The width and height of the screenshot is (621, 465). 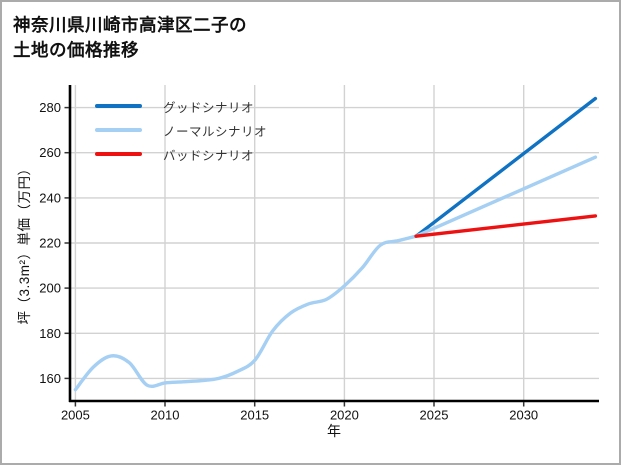 What do you see at coordinates (118, 154) in the screenshot?
I see `legend-line-bad-icon` at bounding box center [118, 154].